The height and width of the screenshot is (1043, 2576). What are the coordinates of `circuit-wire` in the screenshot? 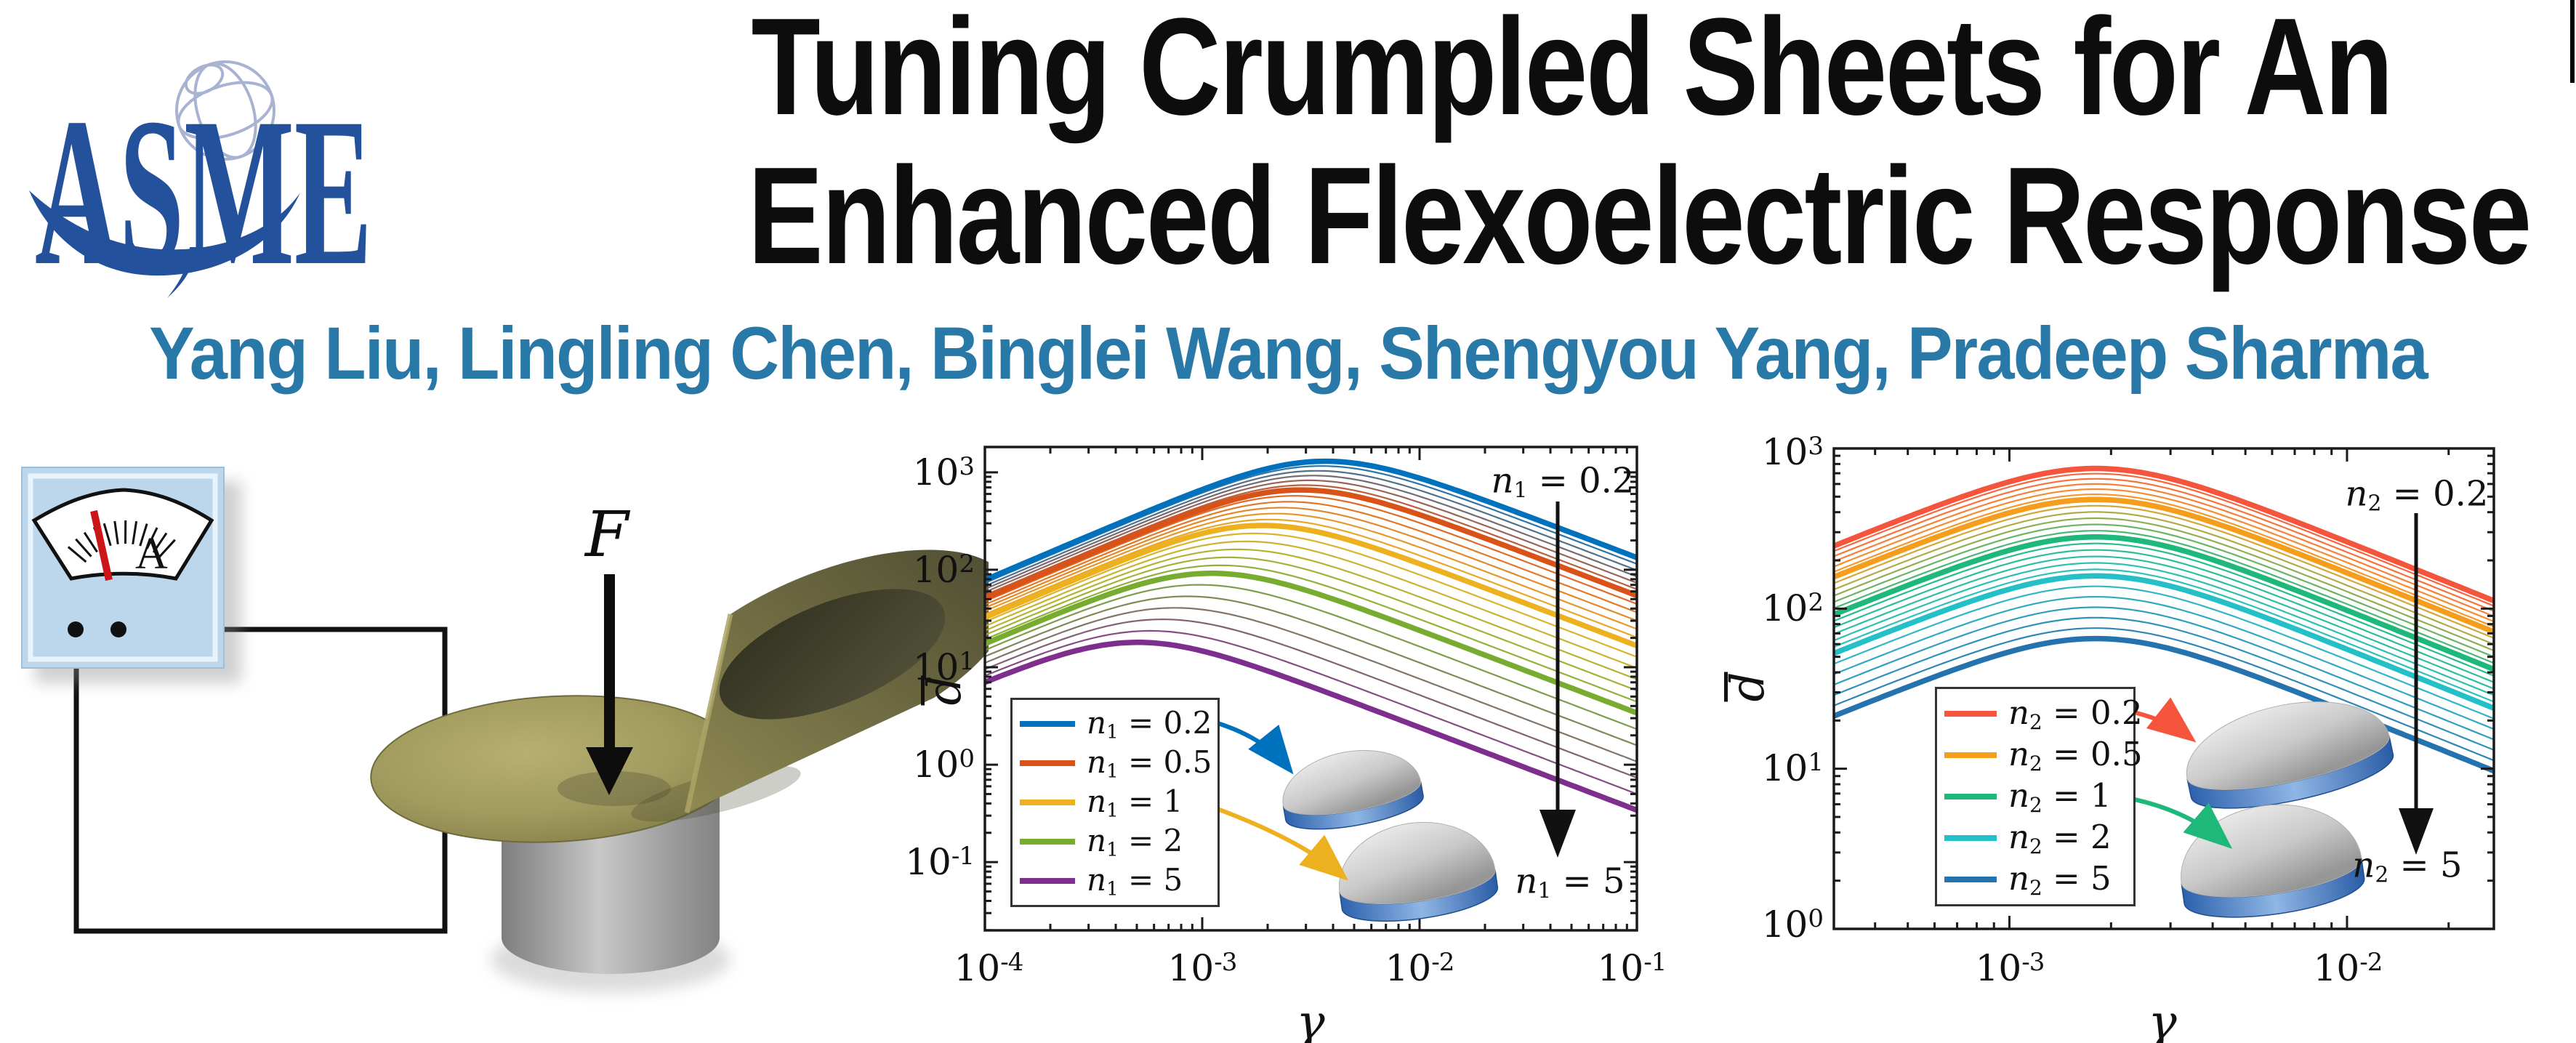 It's located at (260, 780).